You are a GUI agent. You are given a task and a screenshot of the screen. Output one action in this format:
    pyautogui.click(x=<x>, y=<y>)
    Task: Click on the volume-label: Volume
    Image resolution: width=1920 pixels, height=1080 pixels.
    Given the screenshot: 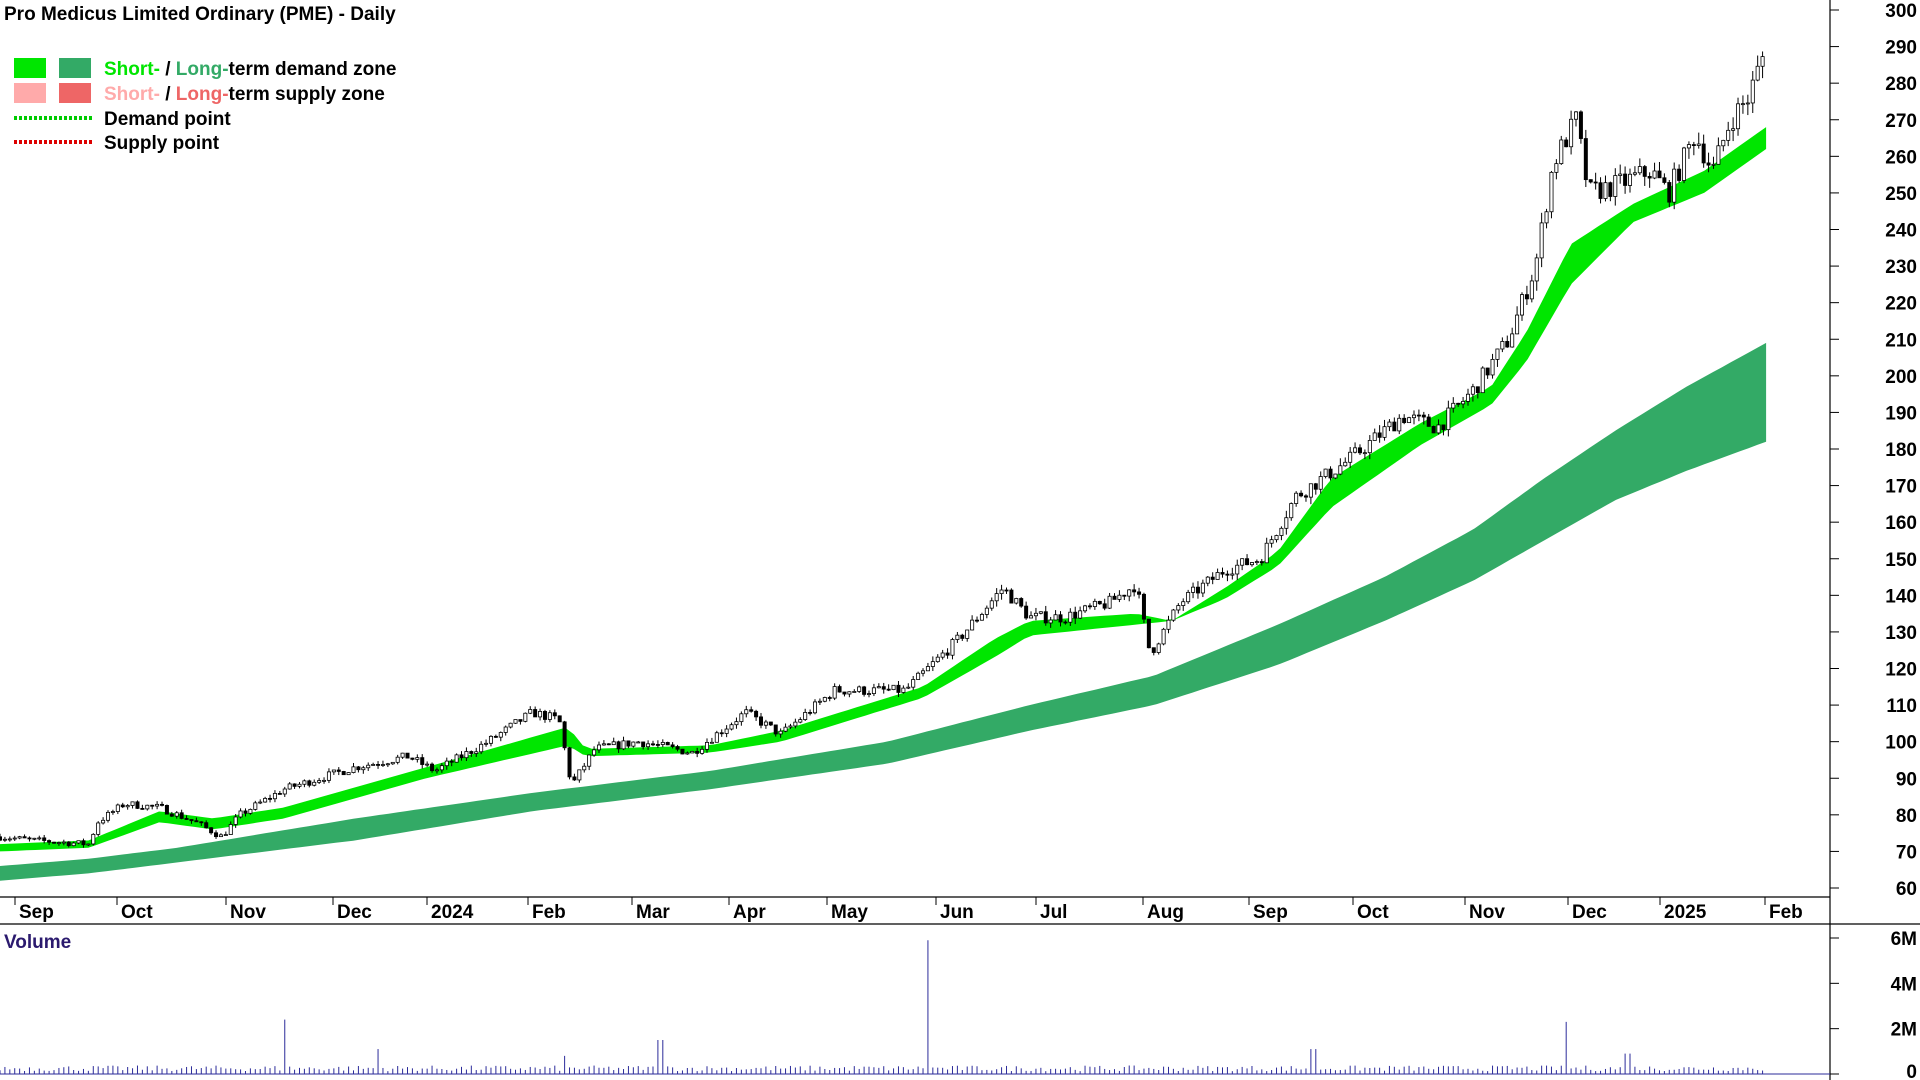 What is the action you would take?
    pyautogui.click(x=37, y=942)
    